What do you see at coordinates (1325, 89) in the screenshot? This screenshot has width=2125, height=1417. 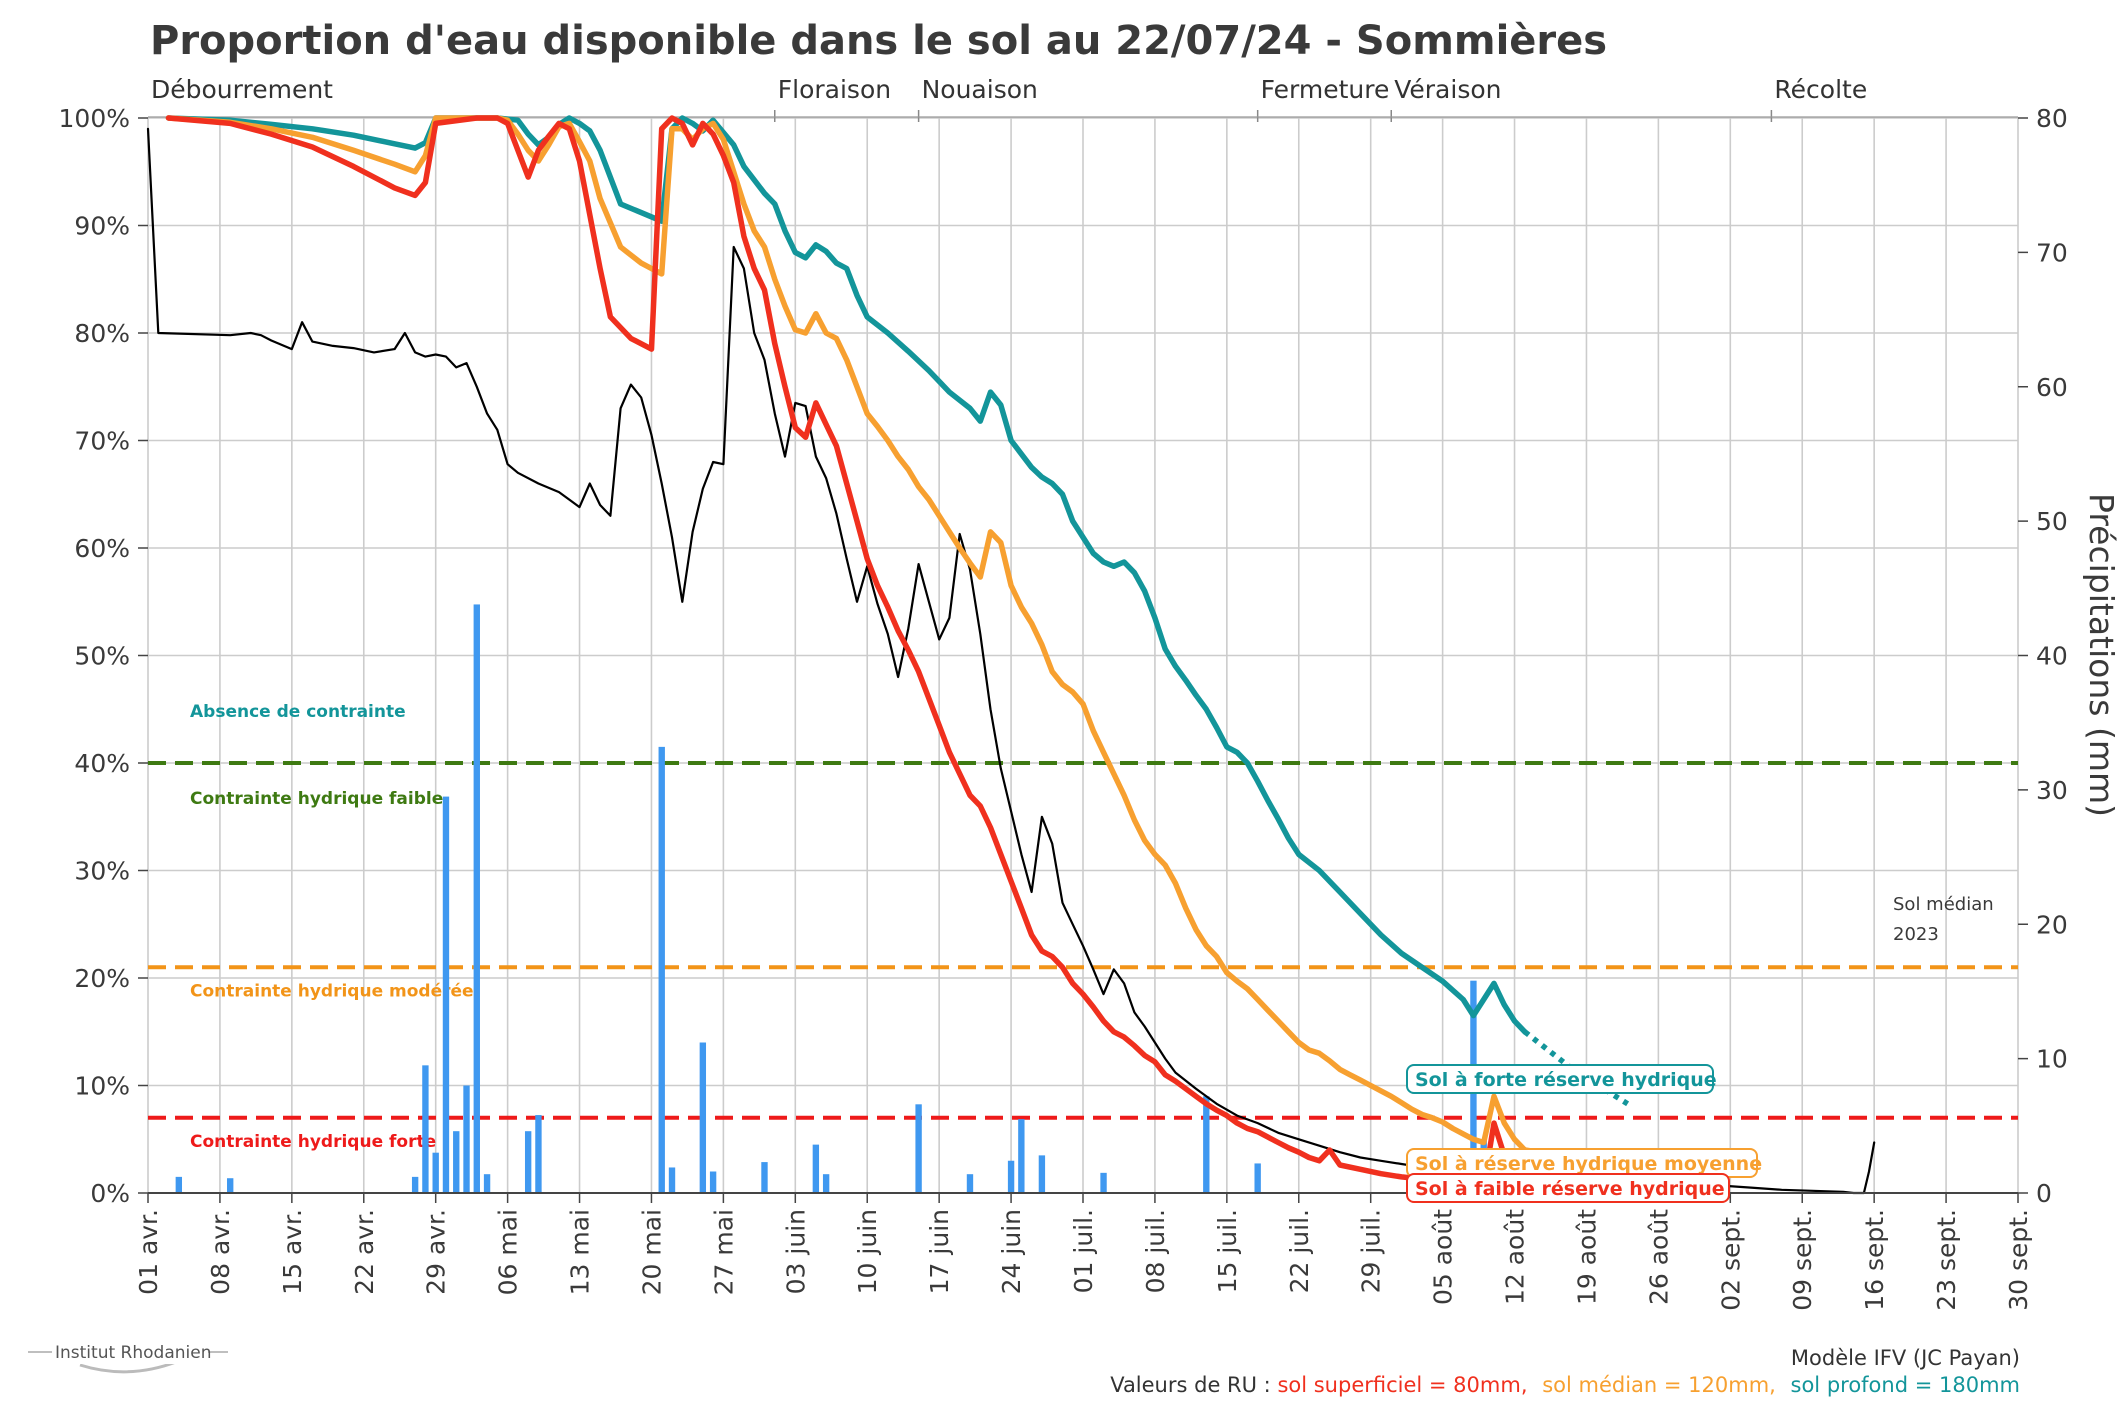 I see `stage-label: Fermeture` at bounding box center [1325, 89].